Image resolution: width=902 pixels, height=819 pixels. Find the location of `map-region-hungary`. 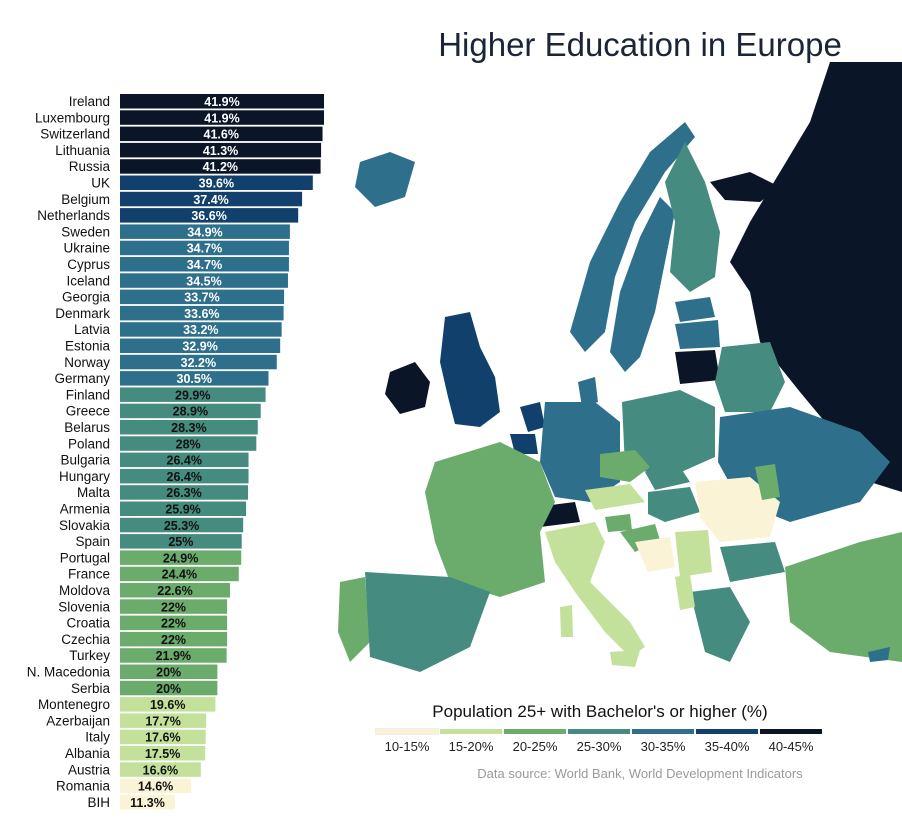

map-region-hungary is located at coordinates (674, 504).